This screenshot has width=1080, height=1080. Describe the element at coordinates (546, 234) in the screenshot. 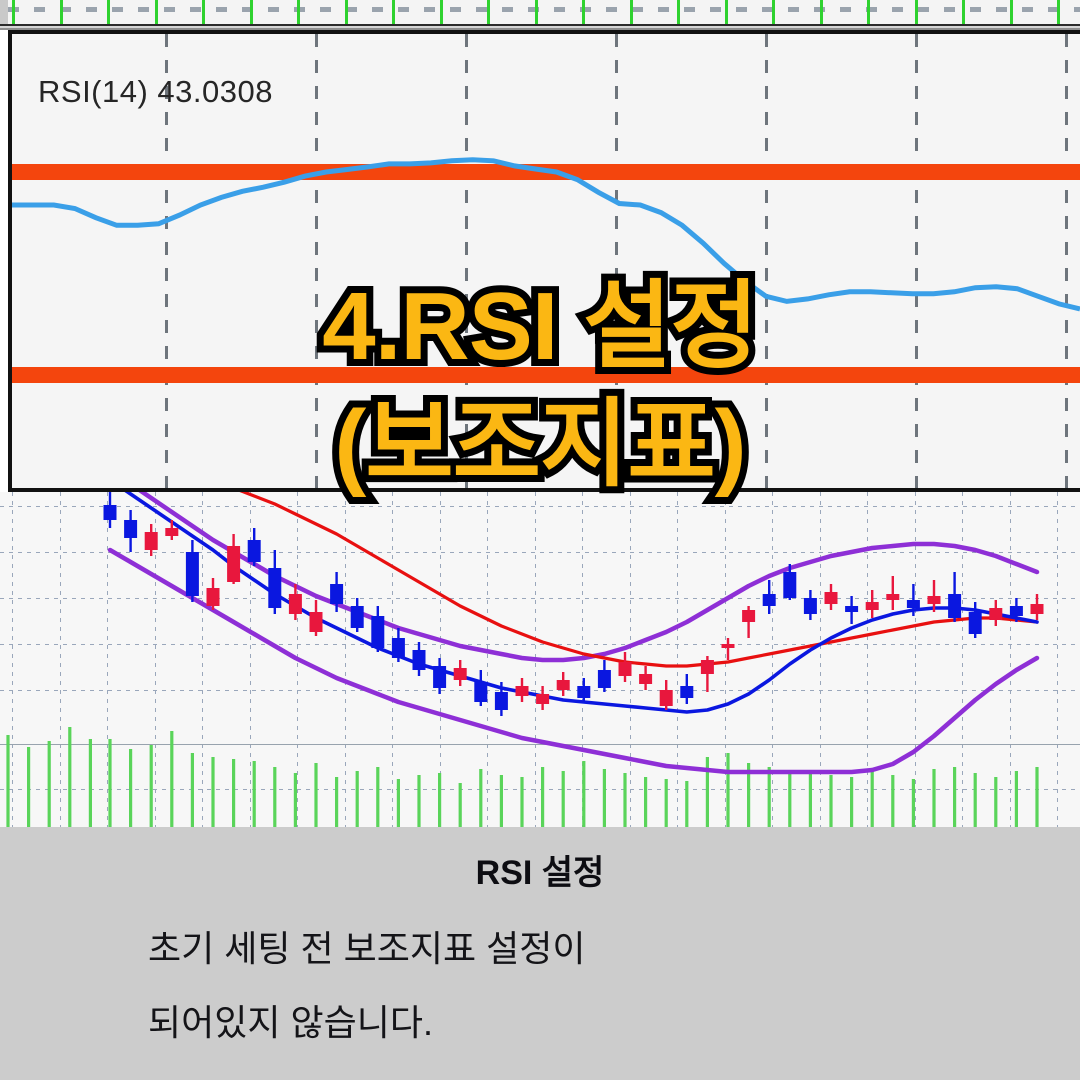

I see `rsi-line-series` at that location.